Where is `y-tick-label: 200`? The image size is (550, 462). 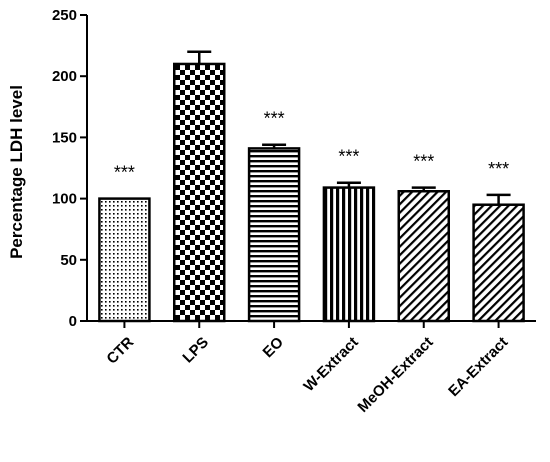 y-tick-label: 200 is located at coordinates (64, 76).